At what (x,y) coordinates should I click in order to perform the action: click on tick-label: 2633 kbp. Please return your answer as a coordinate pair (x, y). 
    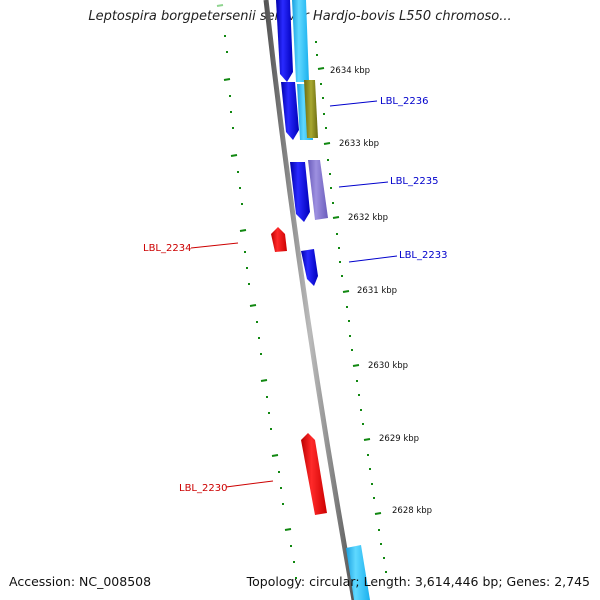
    Looking at the image, I should click on (359, 144).